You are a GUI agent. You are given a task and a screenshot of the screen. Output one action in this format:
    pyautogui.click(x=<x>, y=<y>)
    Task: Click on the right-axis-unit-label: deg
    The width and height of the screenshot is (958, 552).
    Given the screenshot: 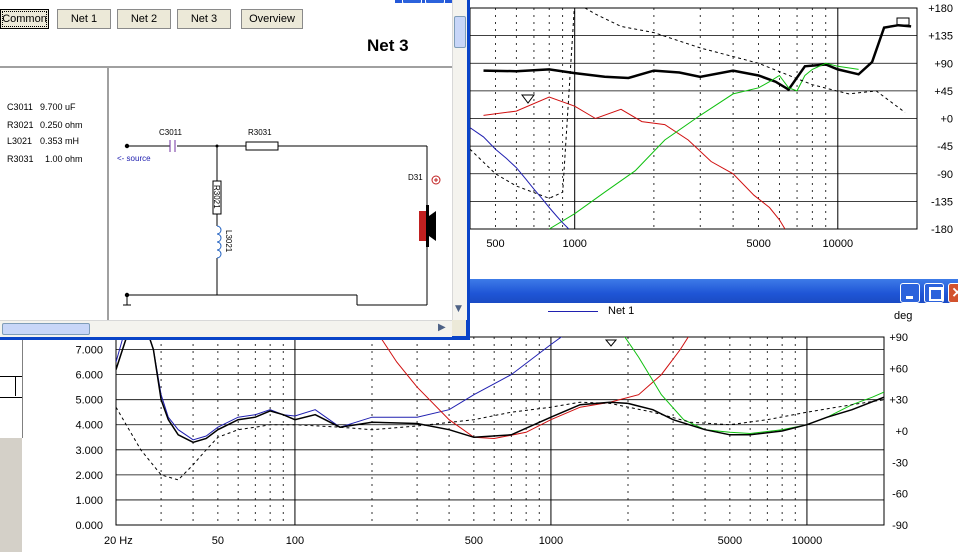 What is the action you would take?
    pyautogui.click(x=903, y=316)
    